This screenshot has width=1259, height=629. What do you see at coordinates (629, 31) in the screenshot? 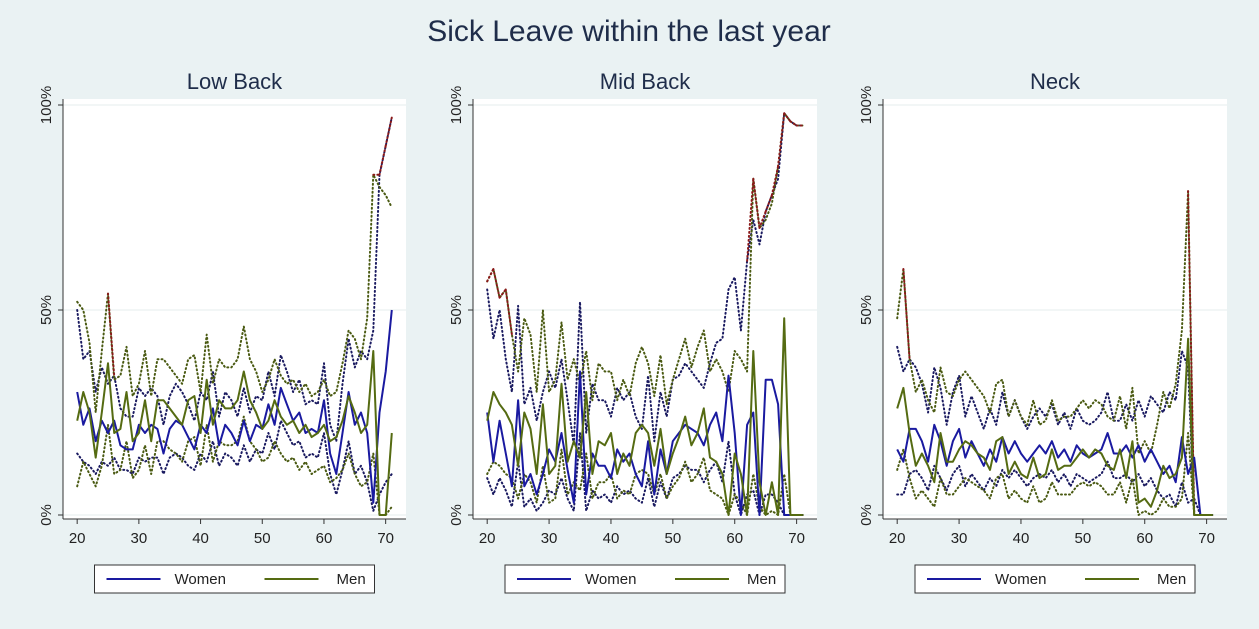
I see `main-title: Sick Leave within the last year` at bounding box center [629, 31].